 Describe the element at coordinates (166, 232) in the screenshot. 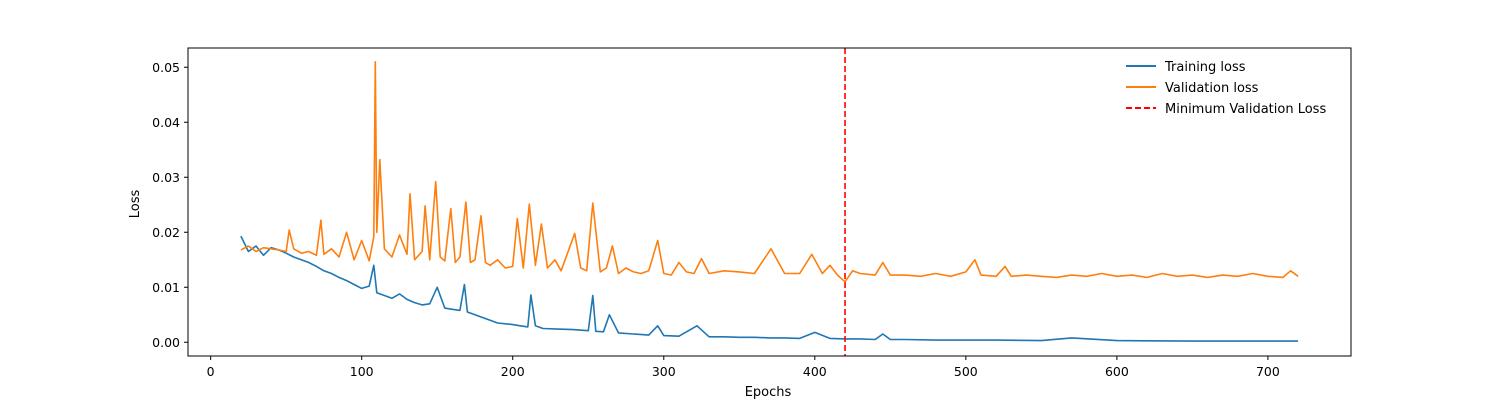

I see `y-tick-label: 0.02` at that location.